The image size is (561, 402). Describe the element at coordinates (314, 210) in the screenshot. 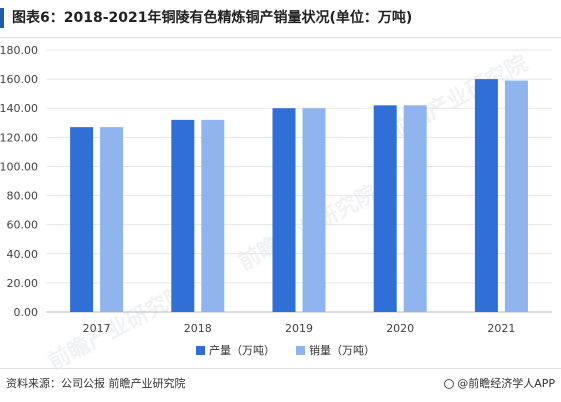

I see `bar-sales-2019` at that location.